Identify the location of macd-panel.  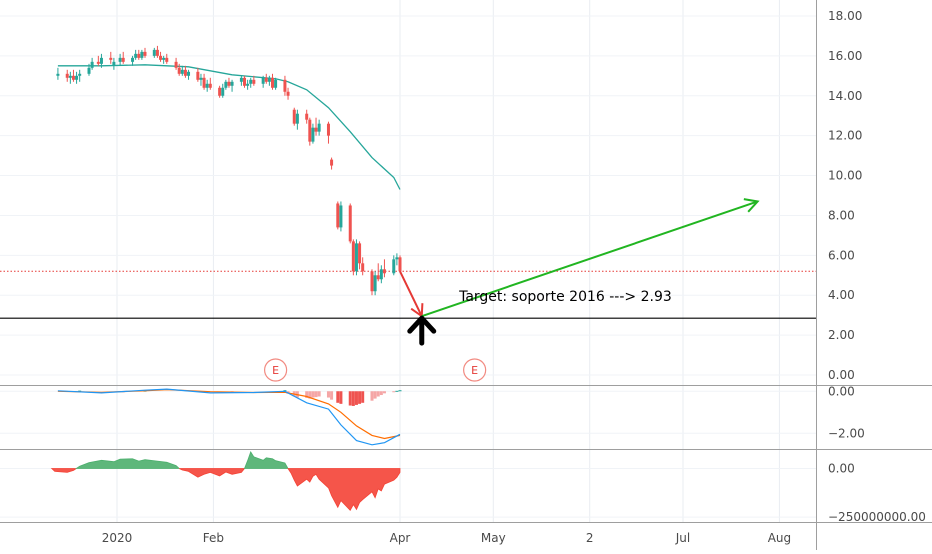
(229, 417).